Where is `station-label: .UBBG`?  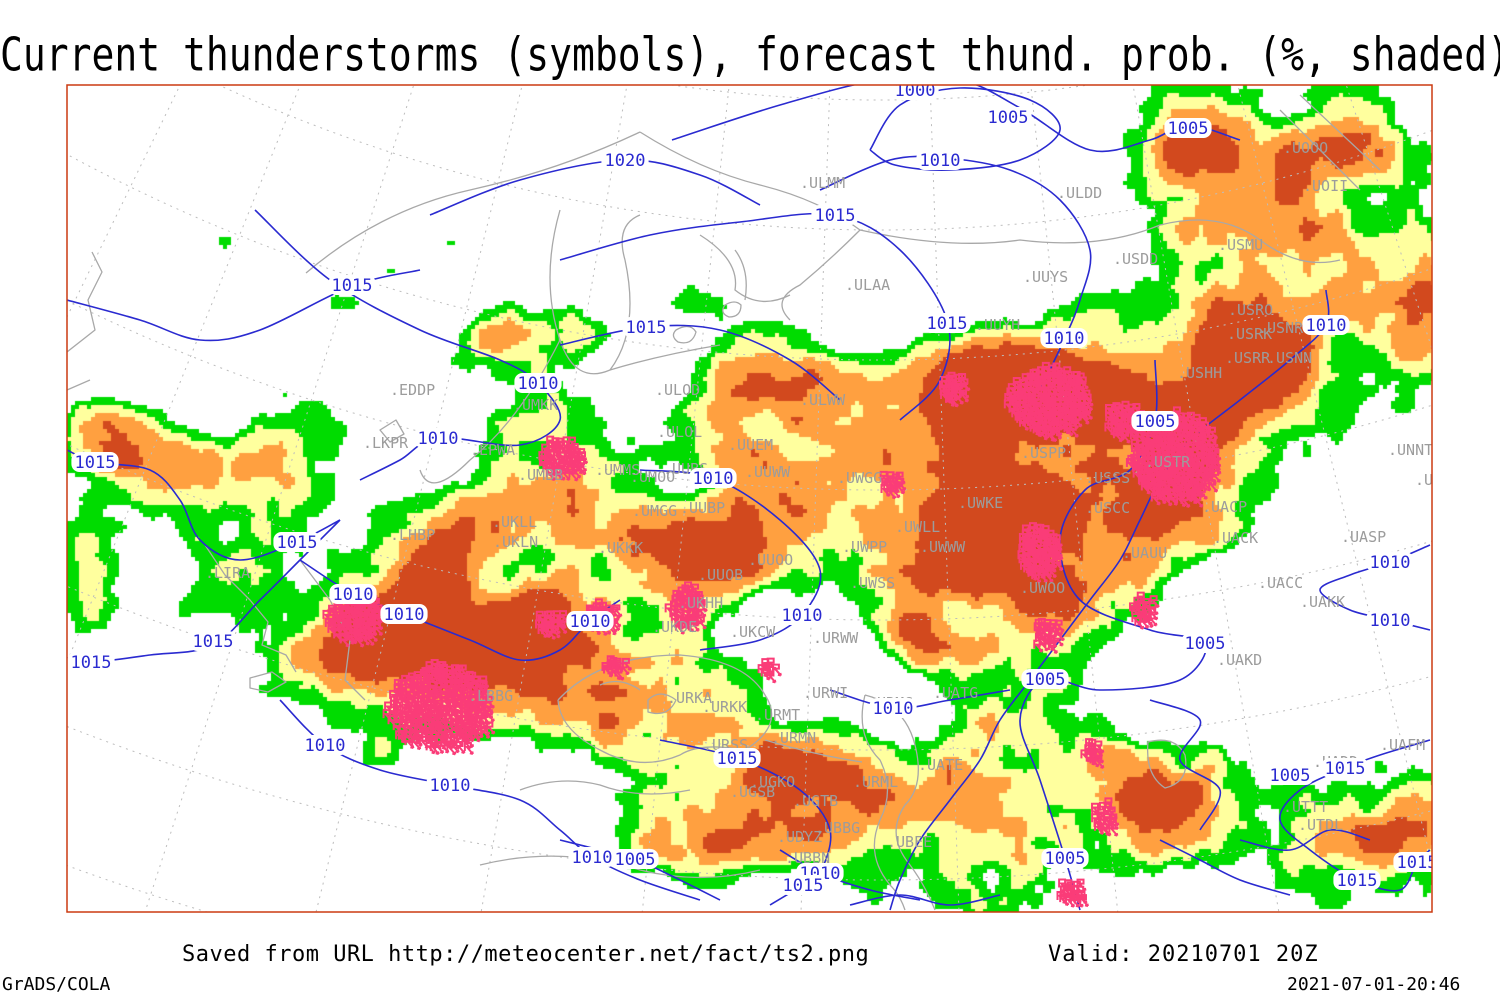
station-label: .UBBG is located at coordinates (837, 828).